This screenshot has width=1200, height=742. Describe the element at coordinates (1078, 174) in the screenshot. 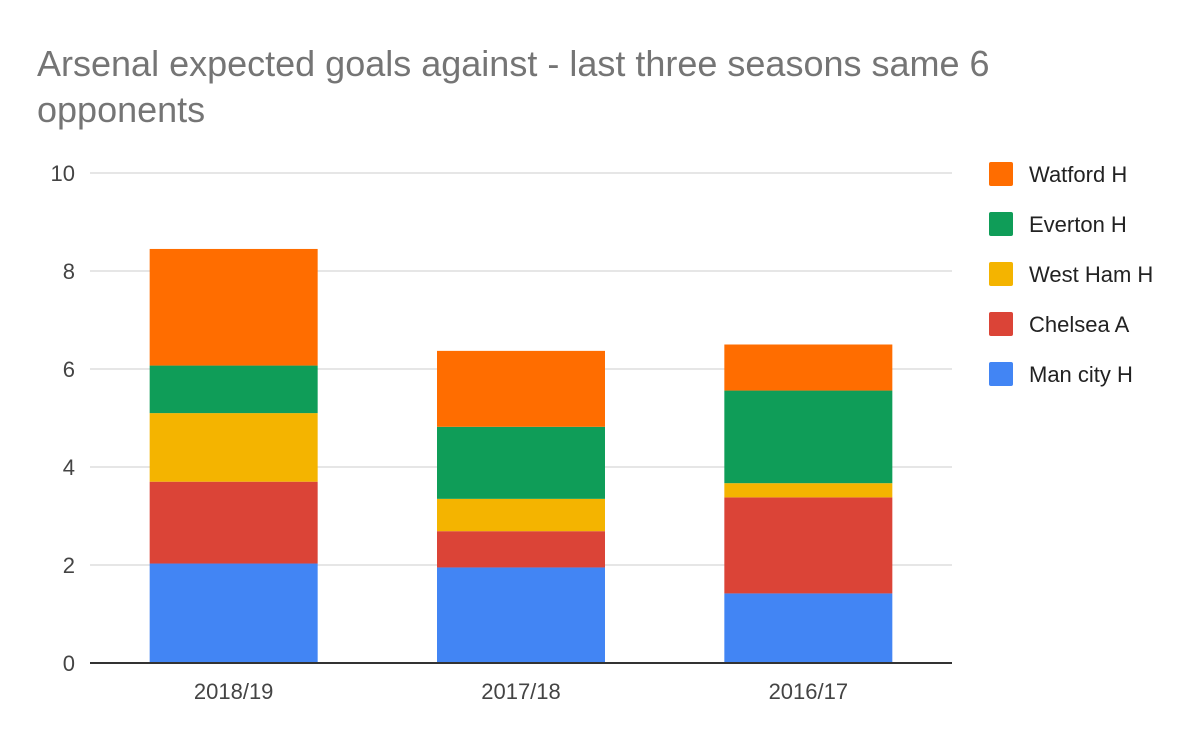

I see `legend-label: Watford H` at that location.